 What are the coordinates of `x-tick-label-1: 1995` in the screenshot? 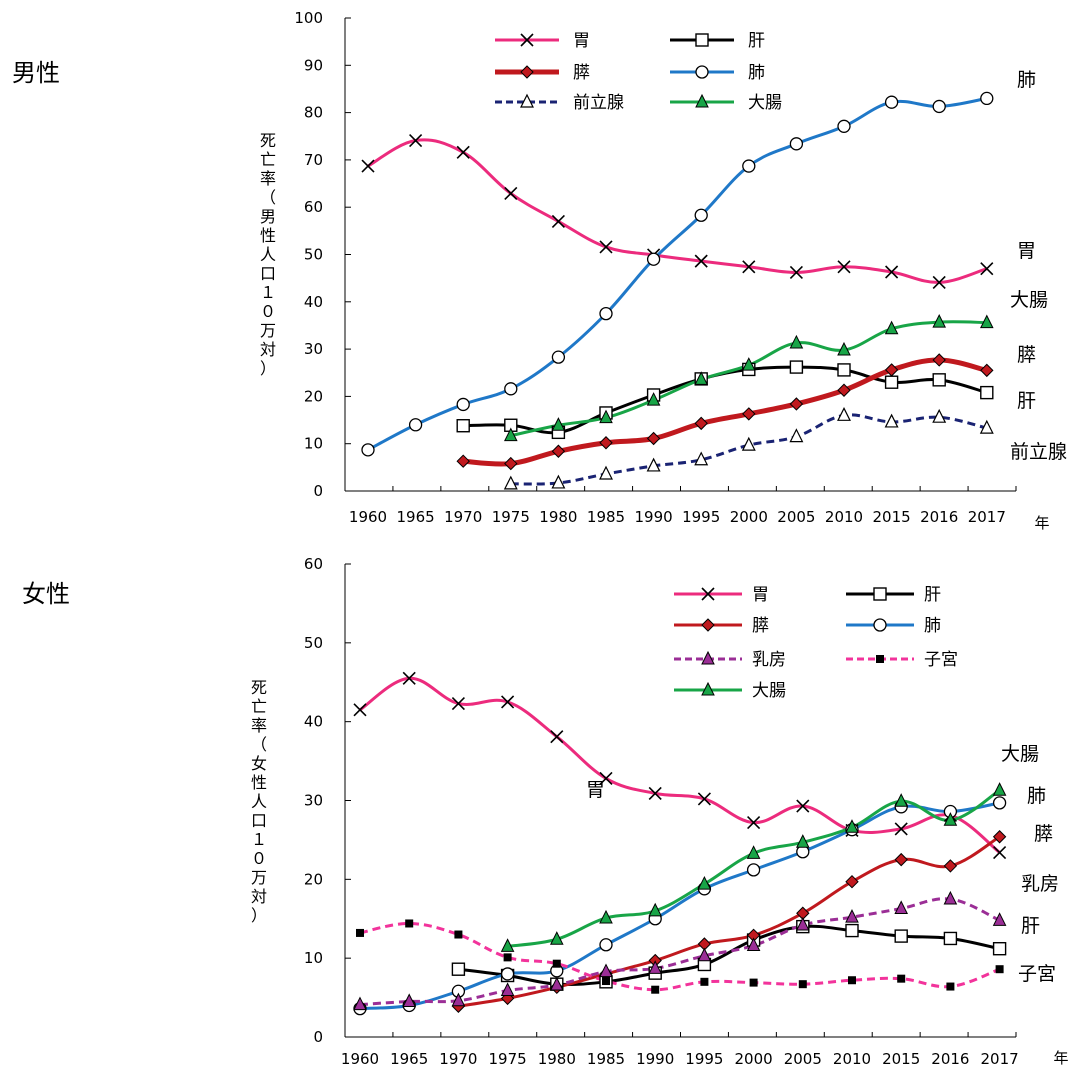 It's located at (704, 1059).